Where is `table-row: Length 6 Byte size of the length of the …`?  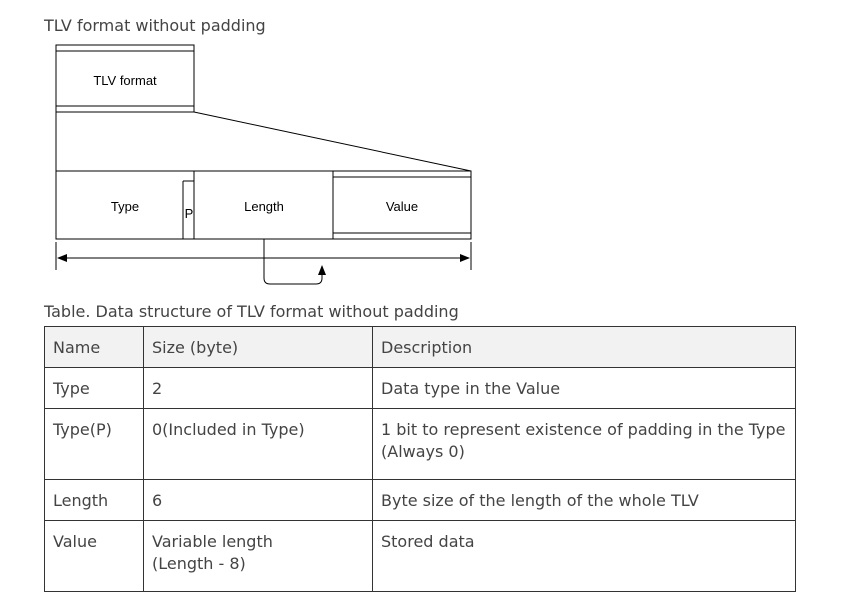
table-row: Length 6 Byte size of the length of the … is located at coordinates (420, 500).